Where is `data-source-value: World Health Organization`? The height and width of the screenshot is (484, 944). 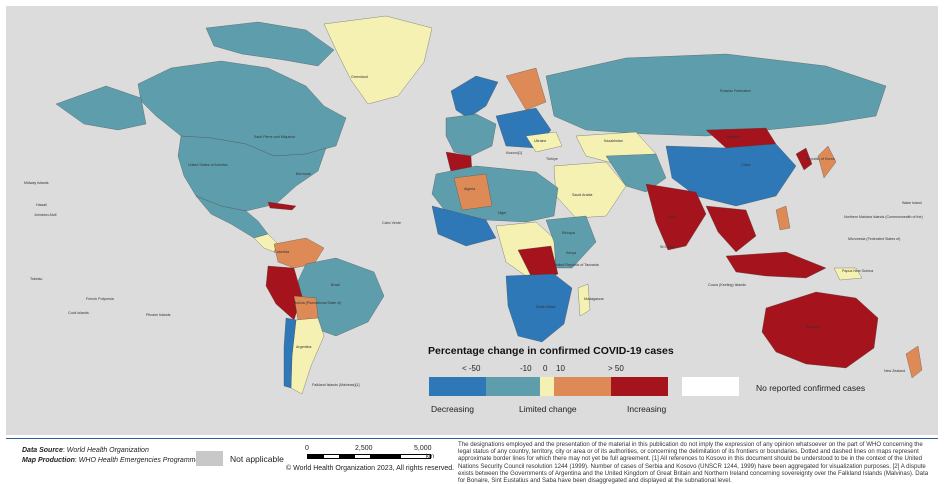 data-source-value: World Health Organization is located at coordinates (107, 450).